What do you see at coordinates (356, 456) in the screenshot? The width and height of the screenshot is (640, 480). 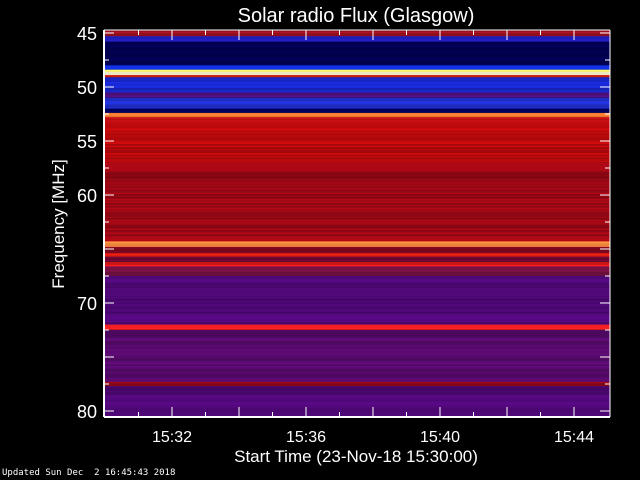 I see `x-axis-label: Start Time (23-Nov-18 15:30:00)` at bounding box center [356, 456].